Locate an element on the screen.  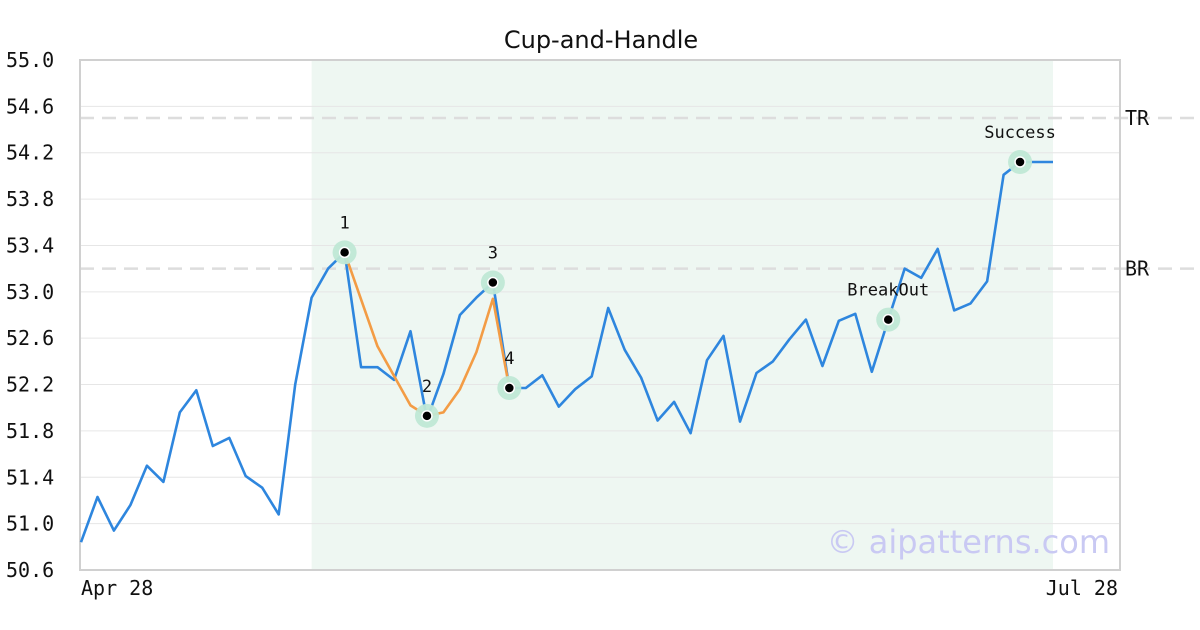
level-label: TR is located at coordinates (1137, 118).